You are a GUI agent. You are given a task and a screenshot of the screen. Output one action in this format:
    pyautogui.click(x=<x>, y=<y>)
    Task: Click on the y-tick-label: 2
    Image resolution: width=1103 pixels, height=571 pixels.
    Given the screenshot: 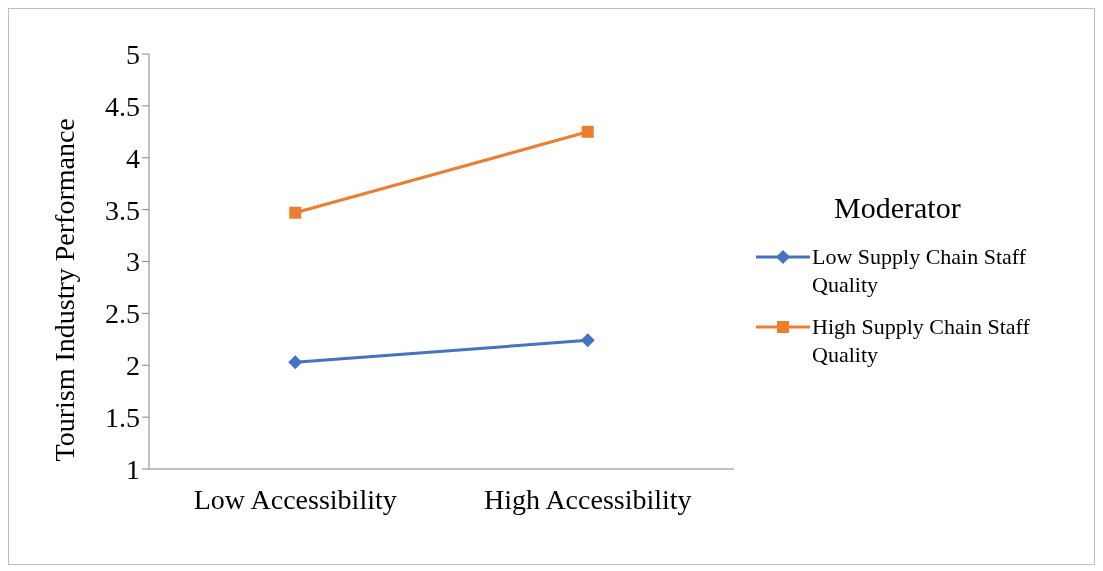 What is the action you would take?
    pyautogui.click(x=133, y=366)
    